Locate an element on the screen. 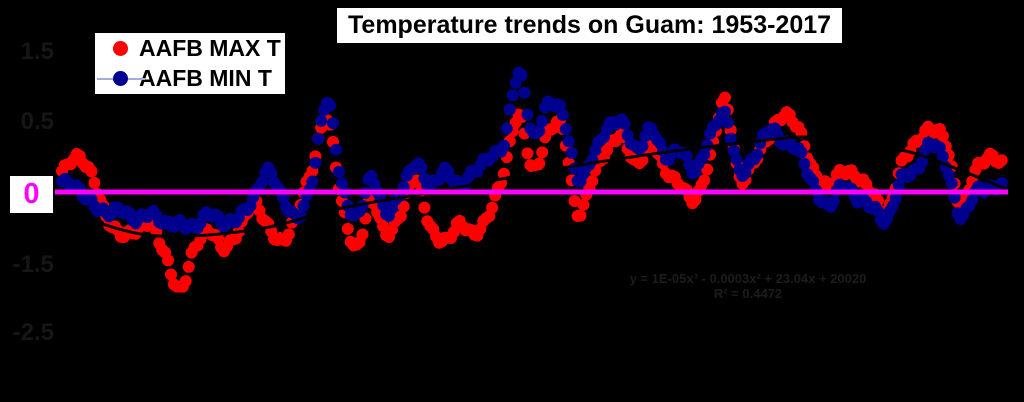  y-tick-1-5: 1.5 is located at coordinates (37, 51).